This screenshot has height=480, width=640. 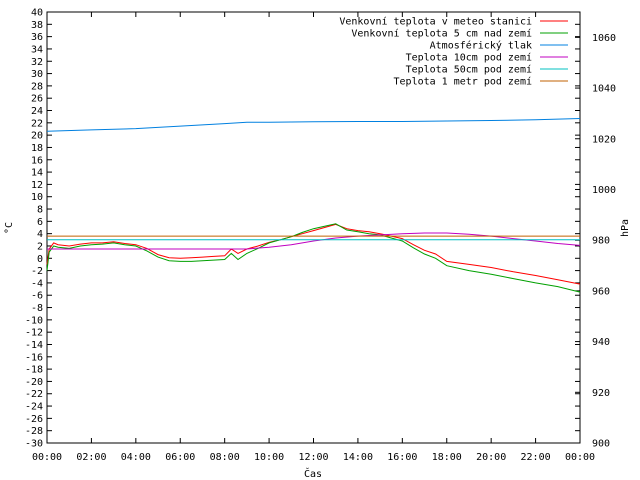 What do you see at coordinates (34, 320) in the screenshot?
I see `y-left-tick-label: -10` at bounding box center [34, 320].